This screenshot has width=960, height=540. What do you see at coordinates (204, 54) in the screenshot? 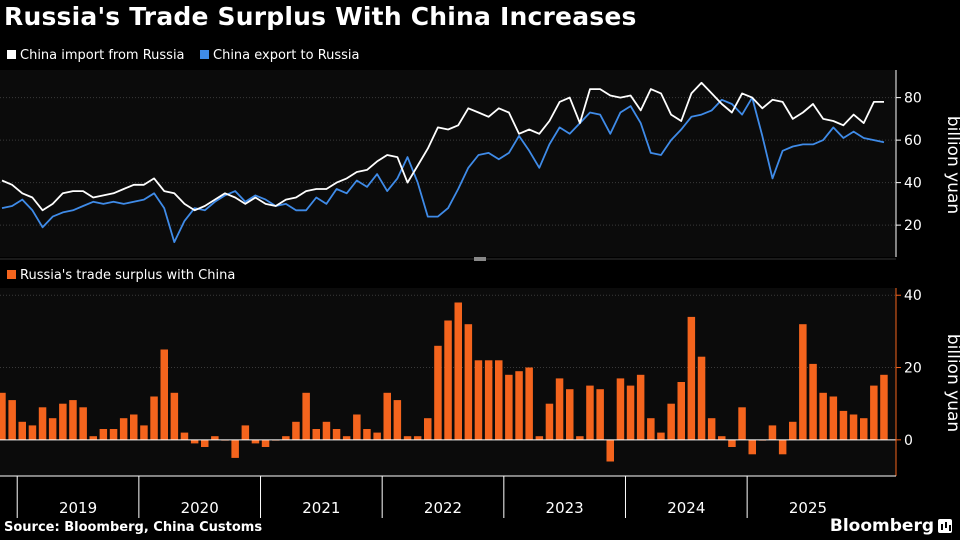
I see `legend-swatch-export` at bounding box center [204, 54].